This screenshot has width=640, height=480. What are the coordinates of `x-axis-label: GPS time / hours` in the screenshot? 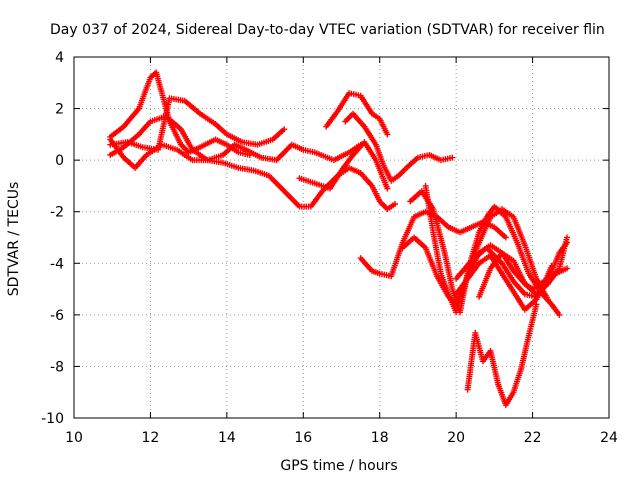 It's located at (338, 466).